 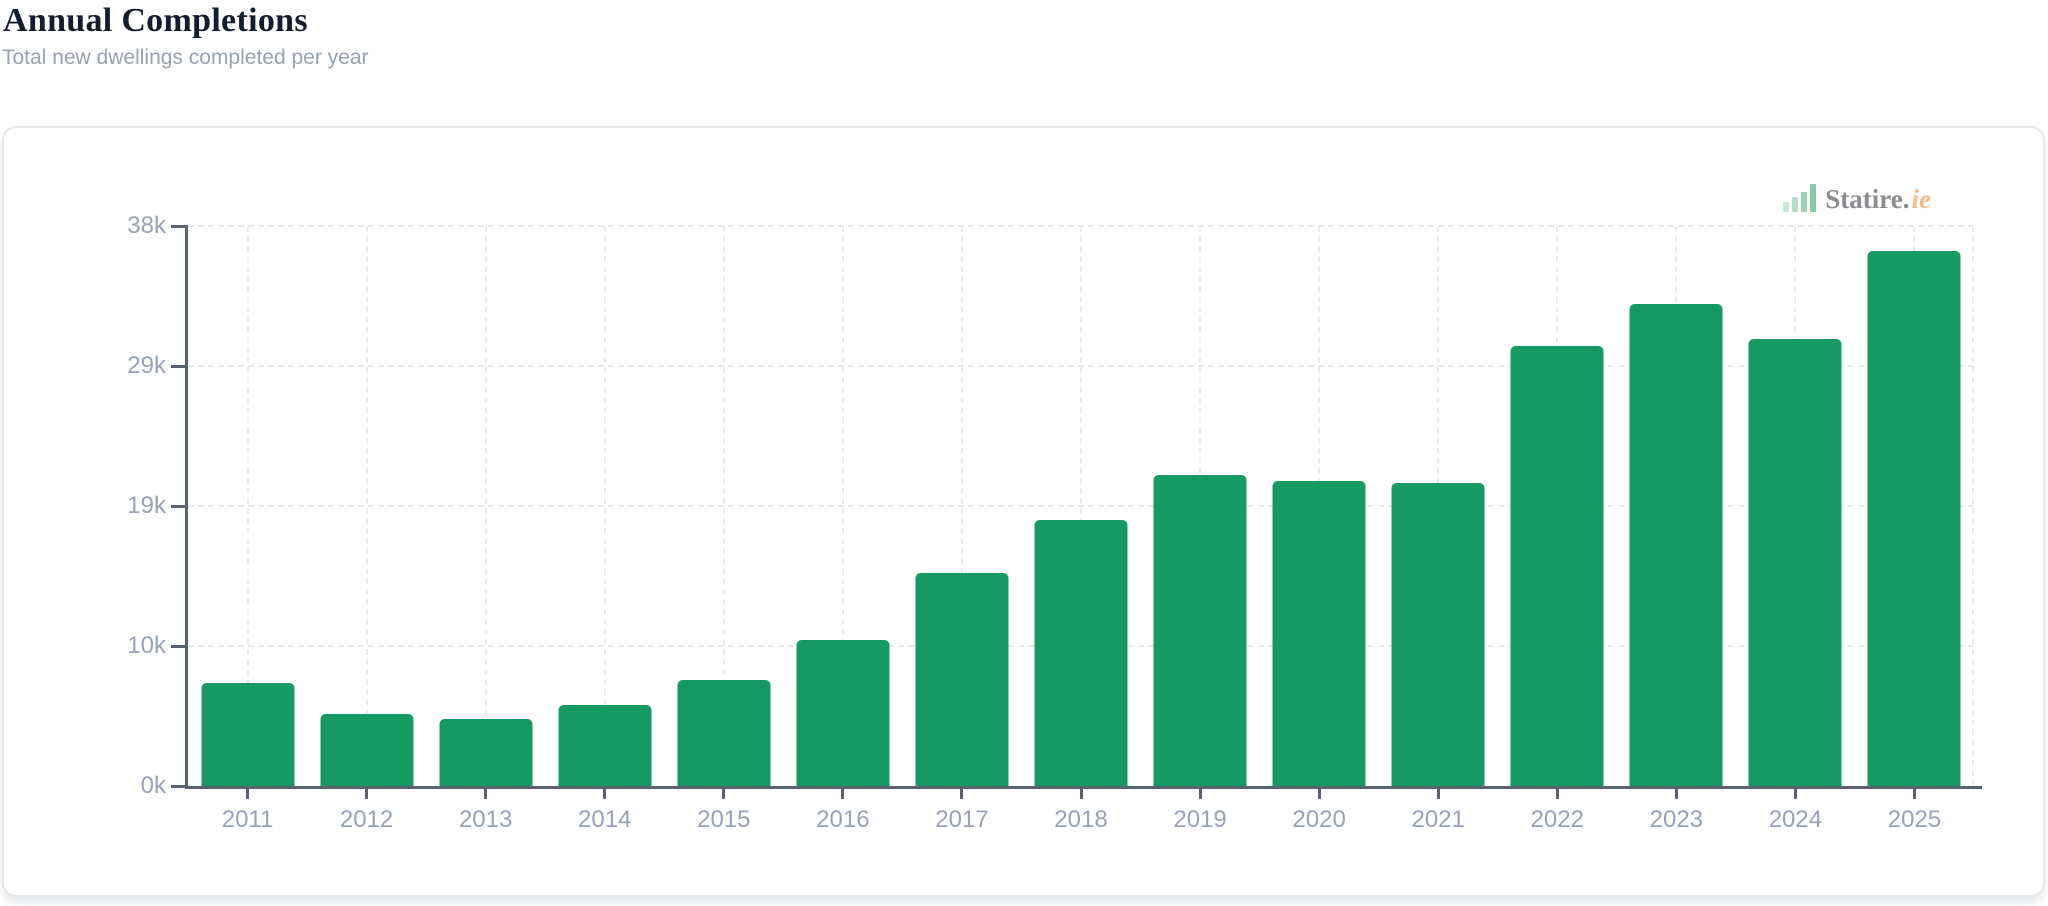 I want to click on page-title: Annual Completions, so click(x=155, y=20).